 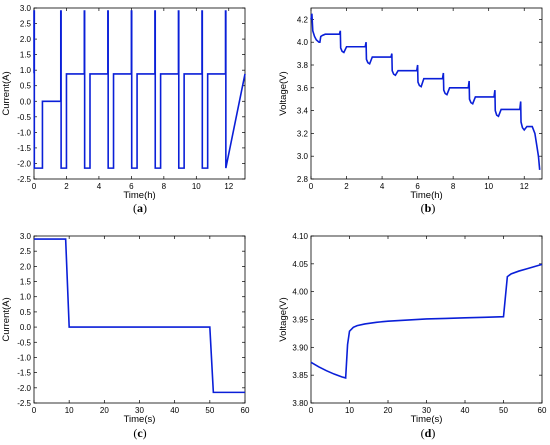 I want to click on y-tick-label: 3.8, so click(x=303, y=65).